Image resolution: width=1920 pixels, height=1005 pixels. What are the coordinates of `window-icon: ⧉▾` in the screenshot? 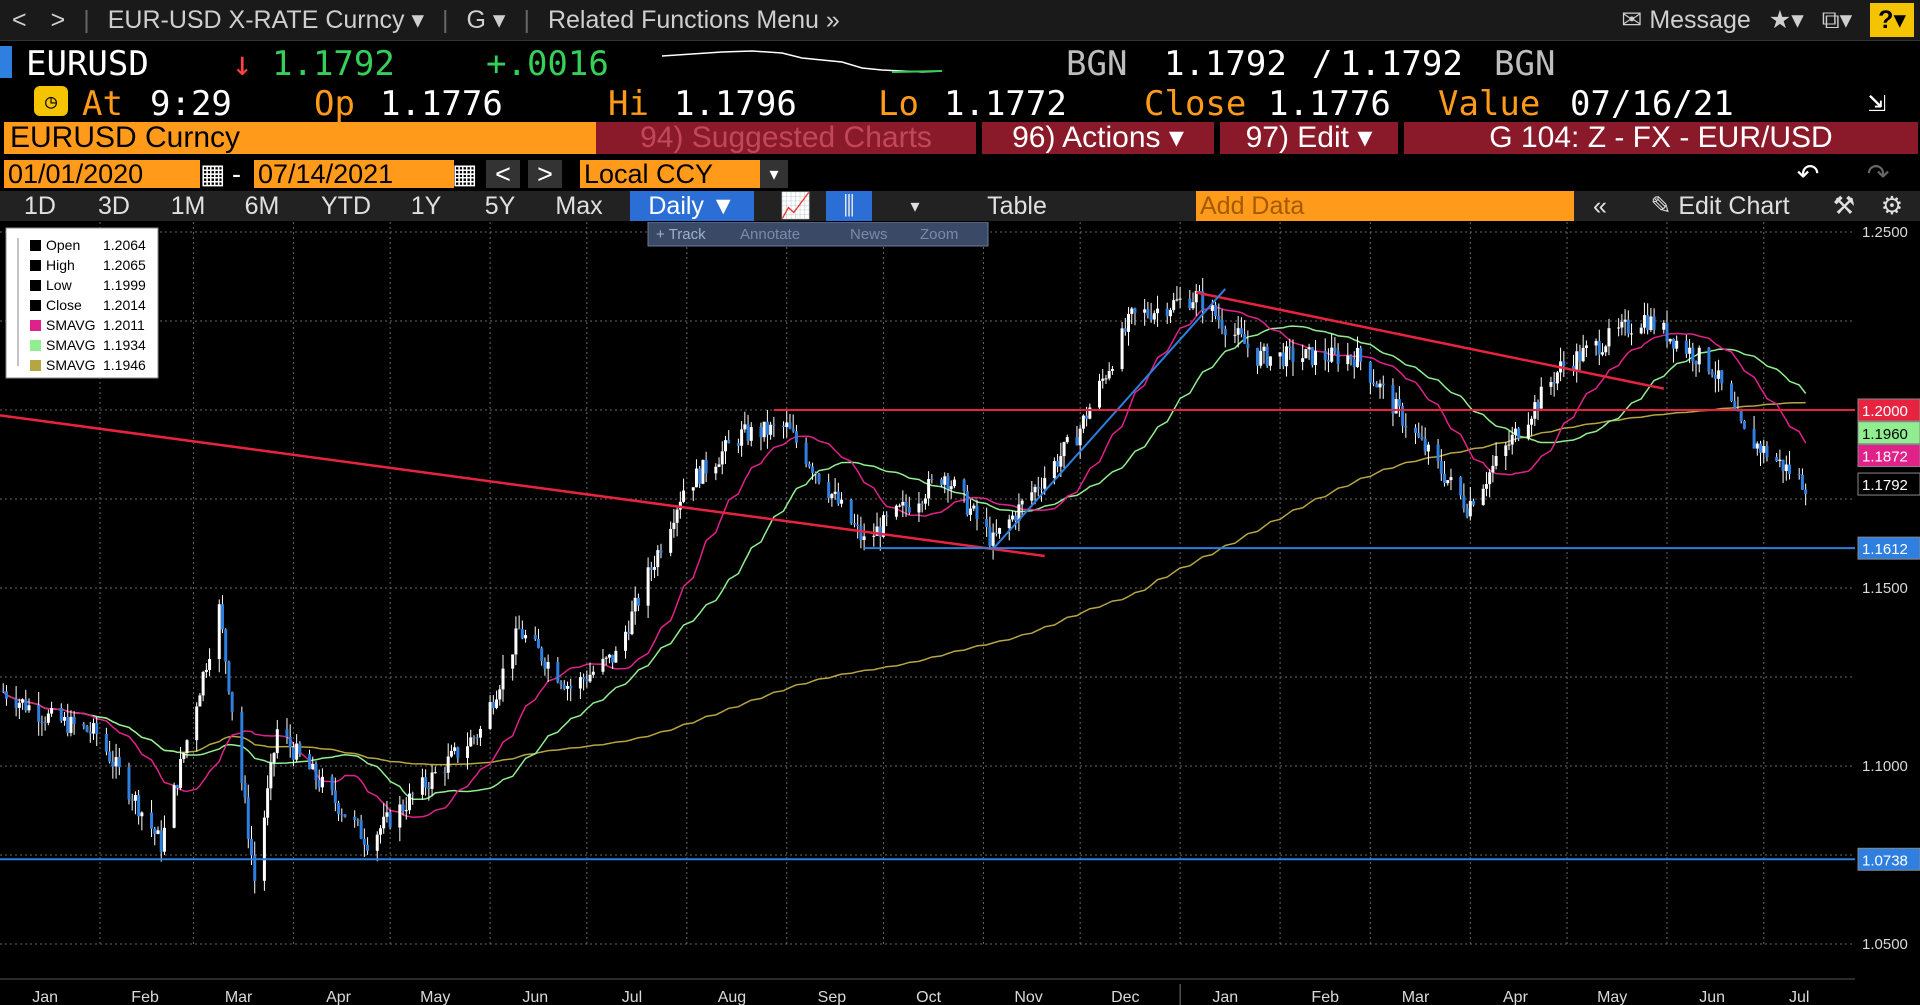 It's located at (1837, 20).